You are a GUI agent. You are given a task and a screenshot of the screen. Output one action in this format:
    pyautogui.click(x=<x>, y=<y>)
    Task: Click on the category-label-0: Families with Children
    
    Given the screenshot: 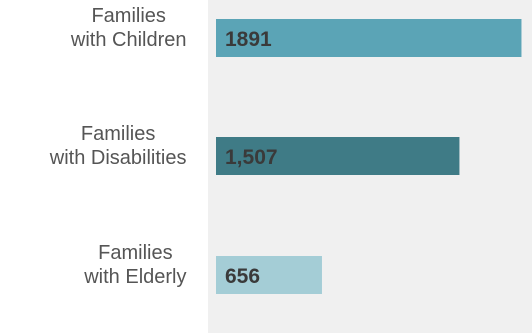 What is the action you would take?
    pyautogui.click(x=128, y=28)
    